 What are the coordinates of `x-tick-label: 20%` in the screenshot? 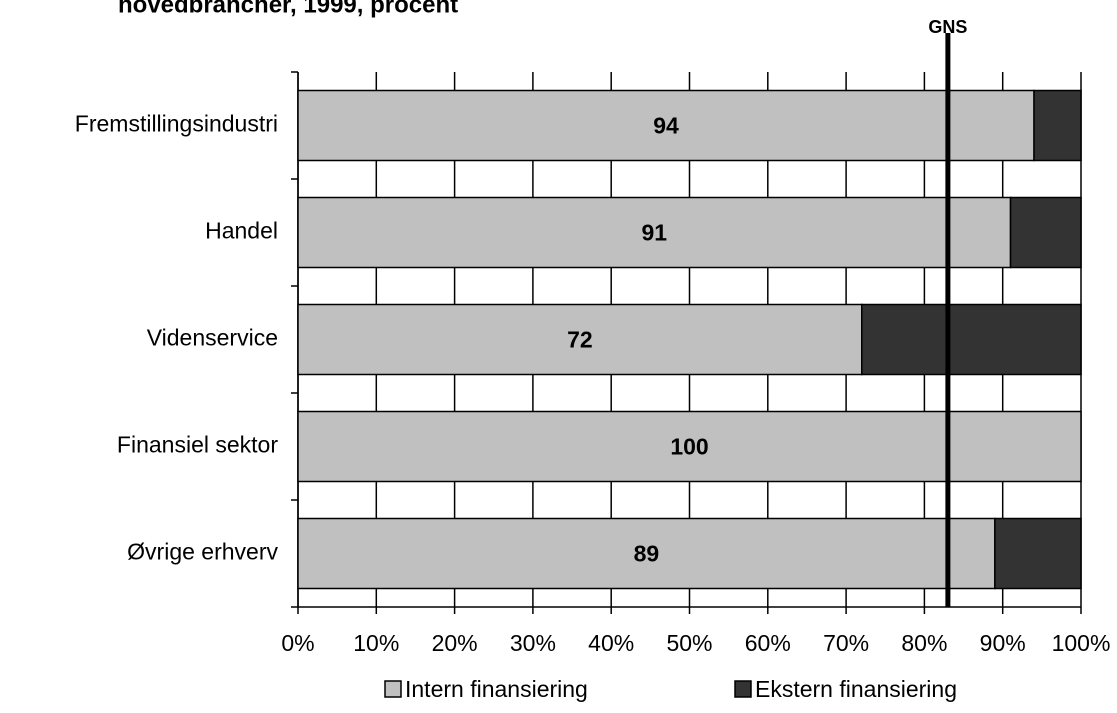 It's located at (455, 643).